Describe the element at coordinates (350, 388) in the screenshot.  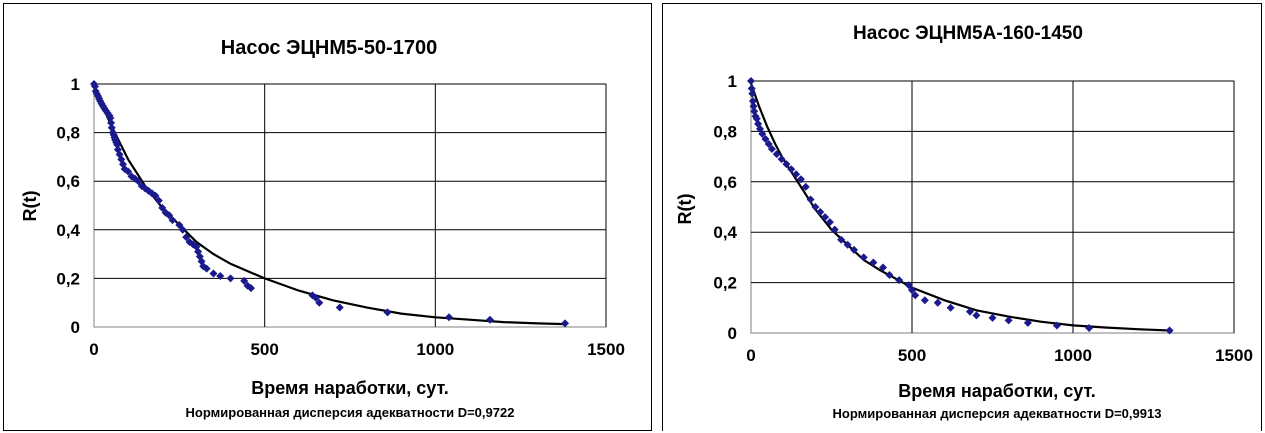
I see `x-axis-label: Время наработки, сут.` at that location.